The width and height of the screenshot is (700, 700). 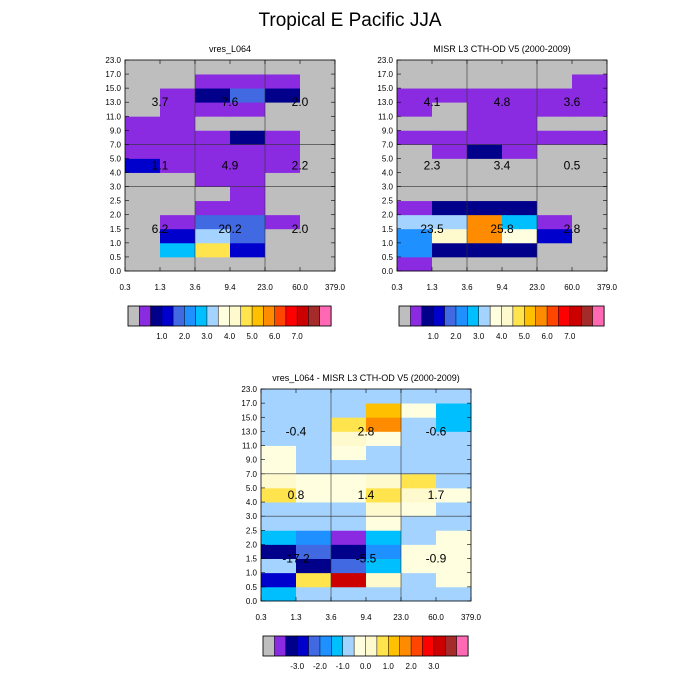 What do you see at coordinates (300, 287) in the screenshot?
I see `x-tick-label: 60.0` at bounding box center [300, 287].